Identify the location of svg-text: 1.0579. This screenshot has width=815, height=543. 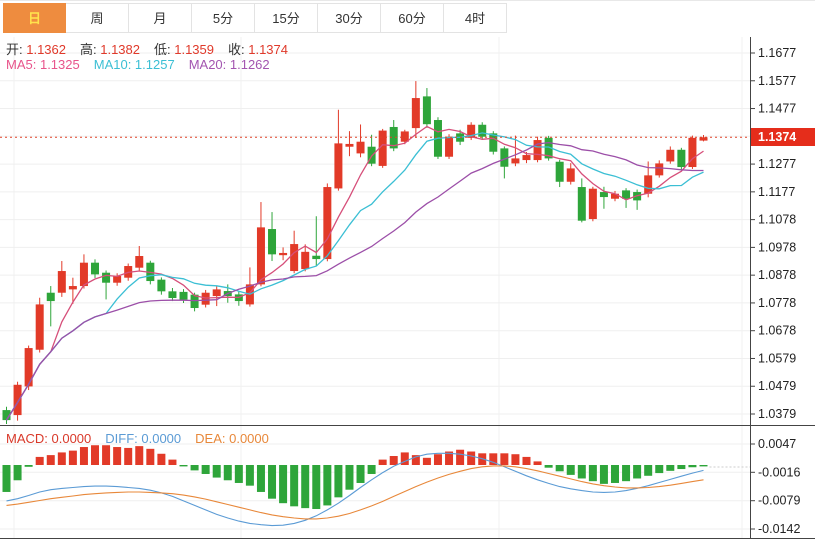
(777, 358).